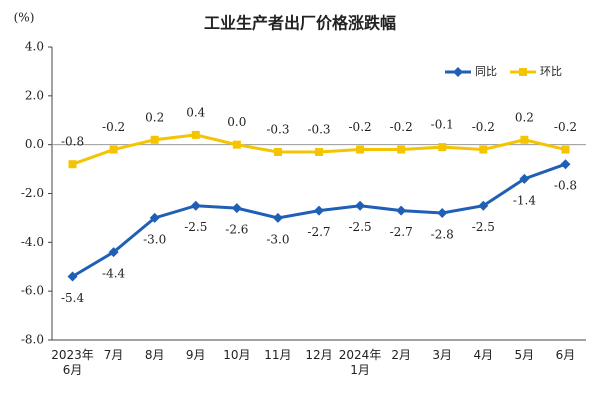 This screenshot has height=400, width=600. I want to click on x-tick-label: 8月, so click(154, 355).